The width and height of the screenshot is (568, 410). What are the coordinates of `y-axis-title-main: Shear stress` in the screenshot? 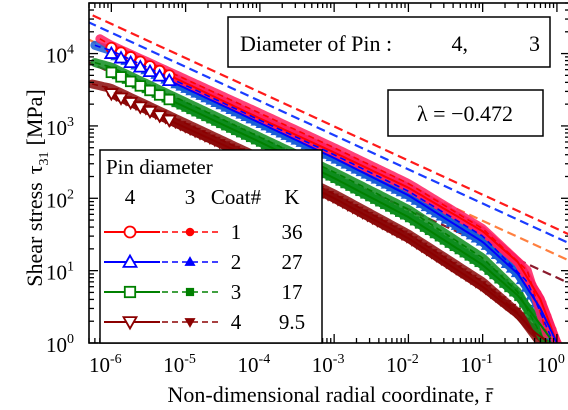 It's located at (34, 234).